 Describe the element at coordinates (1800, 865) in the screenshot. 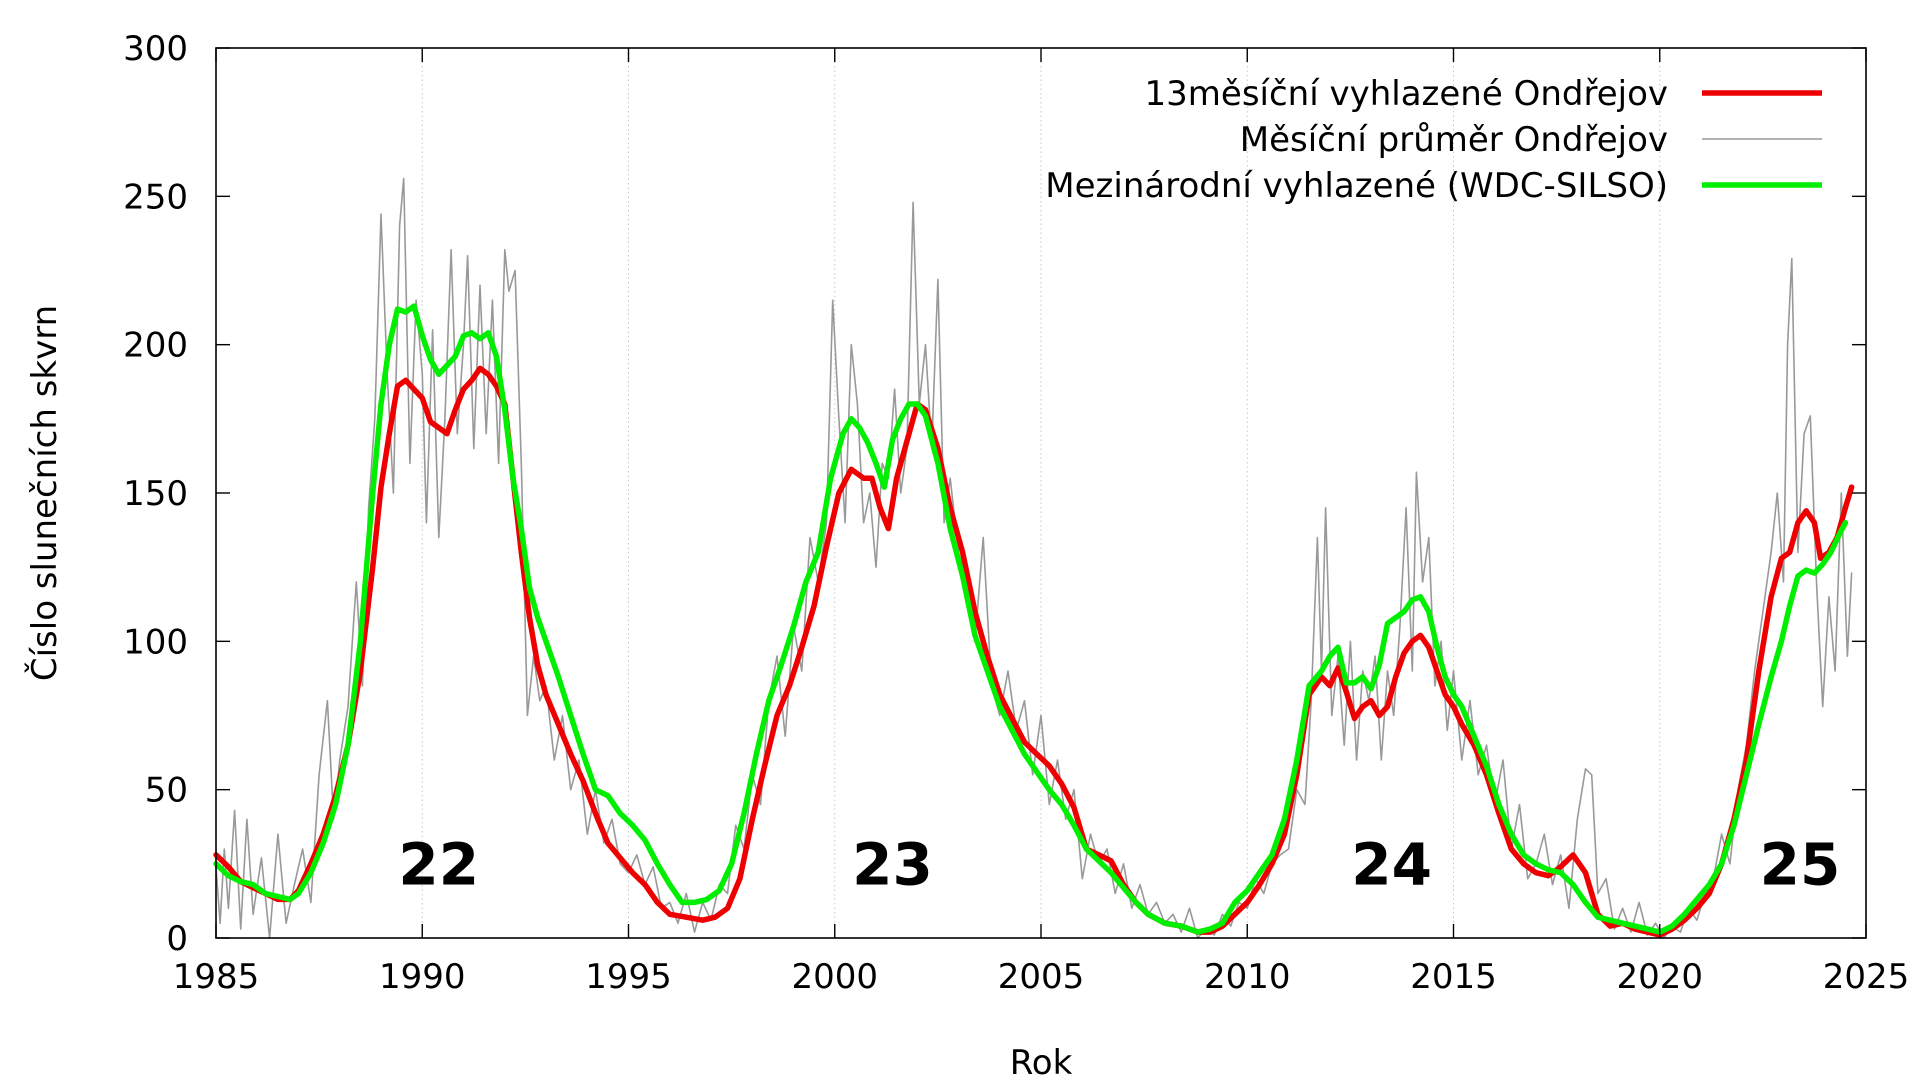

I see `cycle-label: 25` at that location.